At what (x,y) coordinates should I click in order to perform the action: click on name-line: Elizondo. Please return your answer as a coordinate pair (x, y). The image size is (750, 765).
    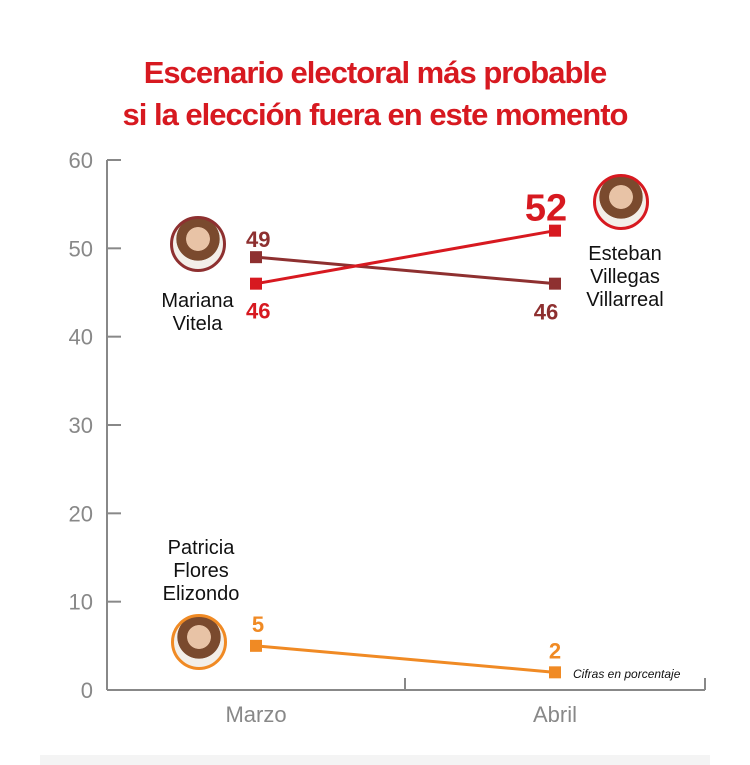
    Looking at the image, I should click on (201, 594).